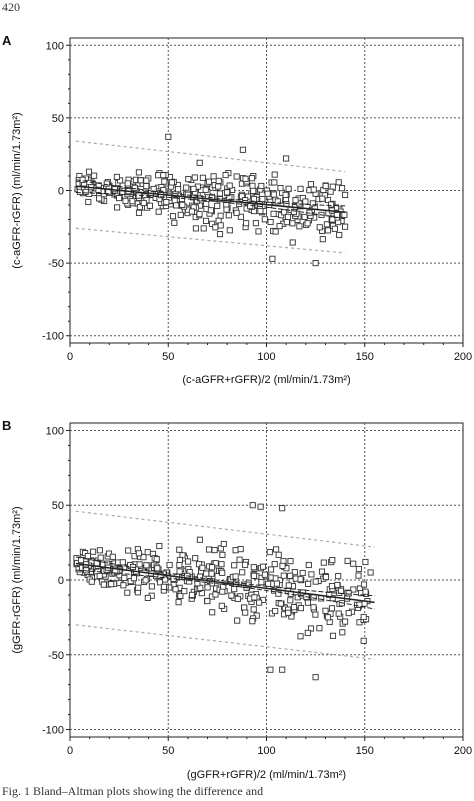 The image size is (474, 801). I want to click on y-tick-label: 50, so click(58, 506).